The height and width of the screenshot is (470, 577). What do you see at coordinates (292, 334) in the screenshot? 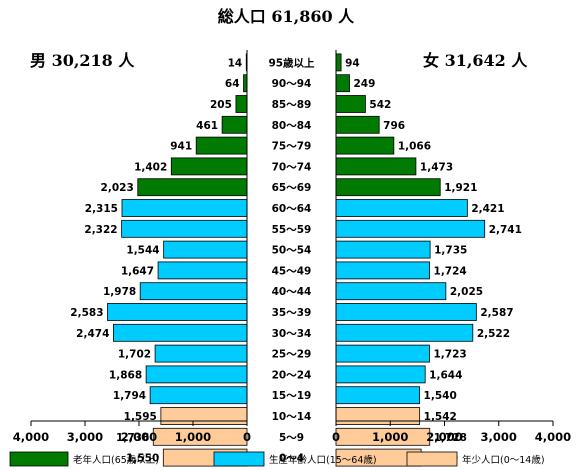
I see `age-label: 30～34` at bounding box center [292, 334].